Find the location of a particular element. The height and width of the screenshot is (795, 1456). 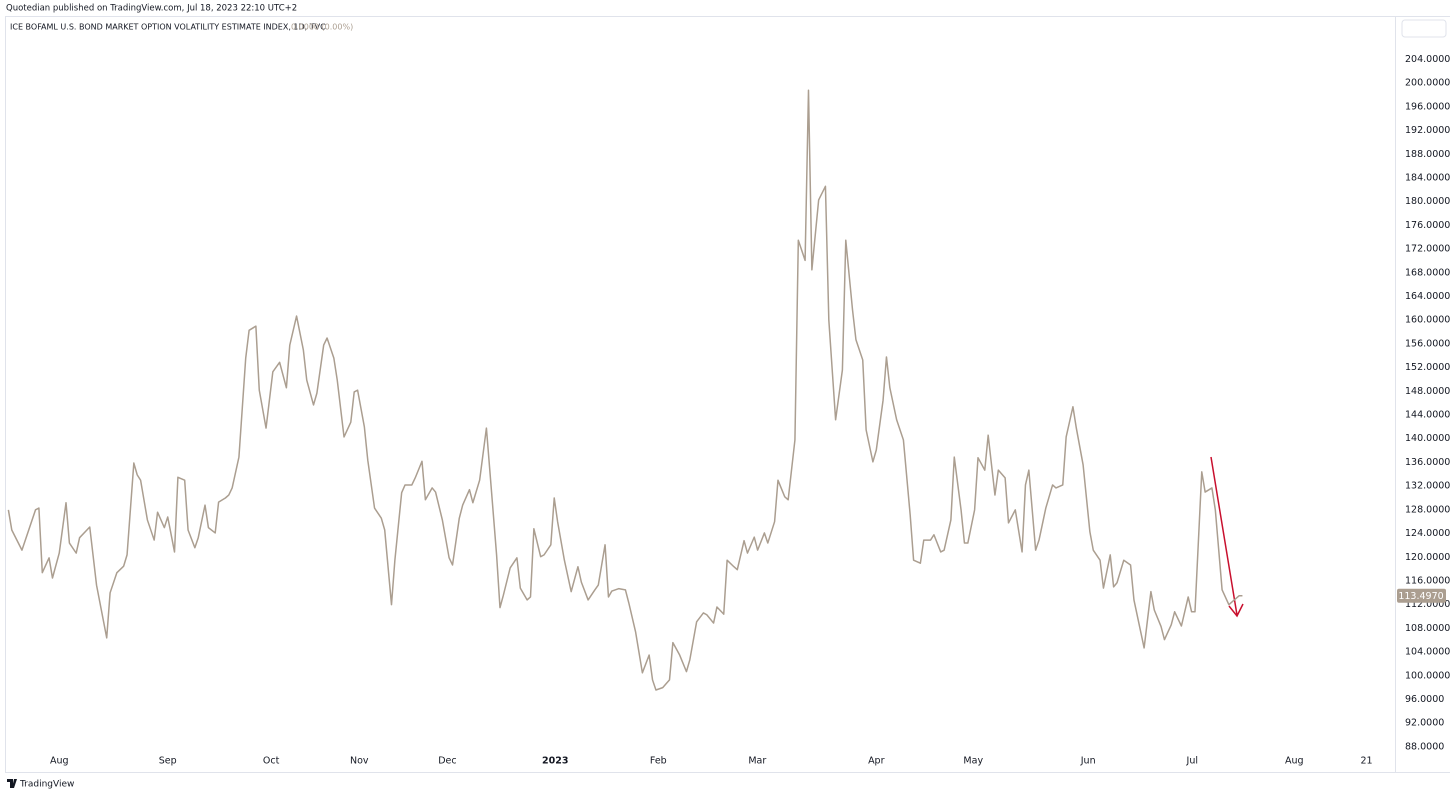

y-tick-label: 144.0000 is located at coordinates (1427, 415).